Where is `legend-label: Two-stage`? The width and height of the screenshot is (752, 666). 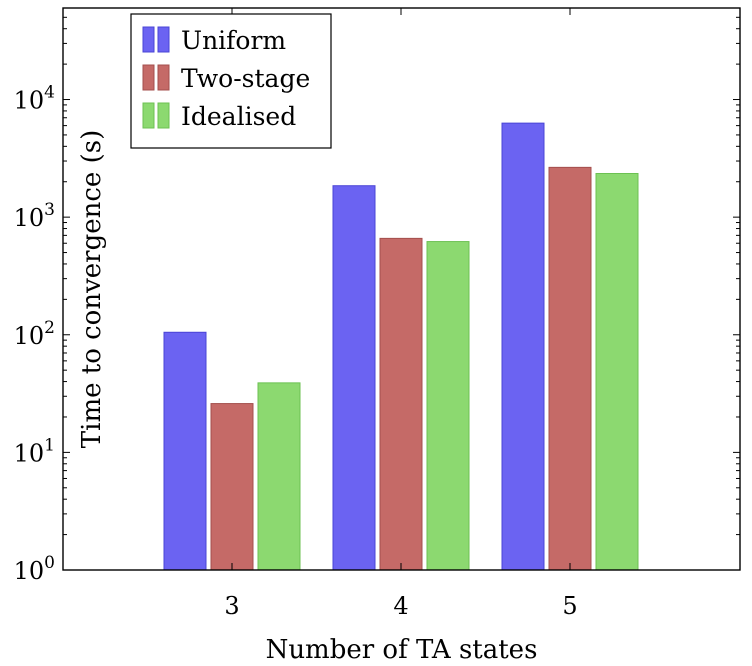 legend-label: Two-stage is located at coordinates (245, 78).